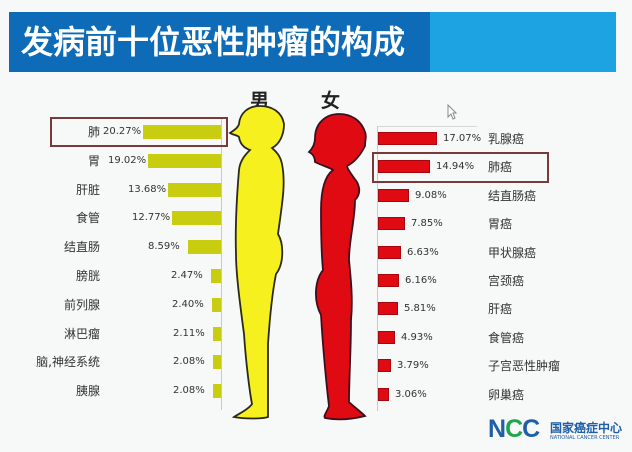  What do you see at coordinates (87, 190) in the screenshot?
I see `male-category-label: 肝脏` at bounding box center [87, 190].